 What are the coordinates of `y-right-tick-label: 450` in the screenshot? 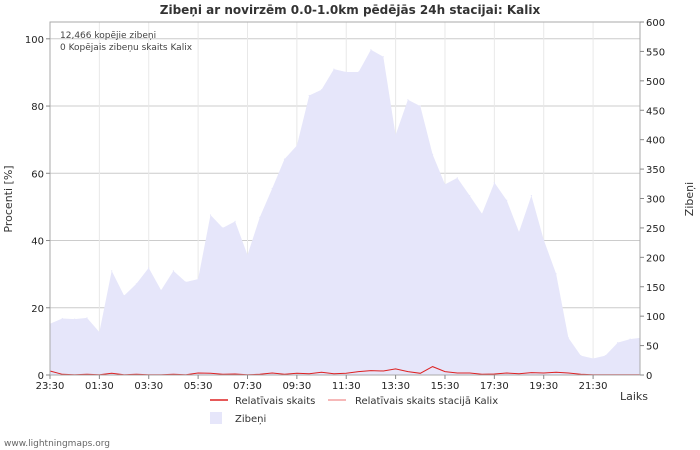 It's located at (655, 111).